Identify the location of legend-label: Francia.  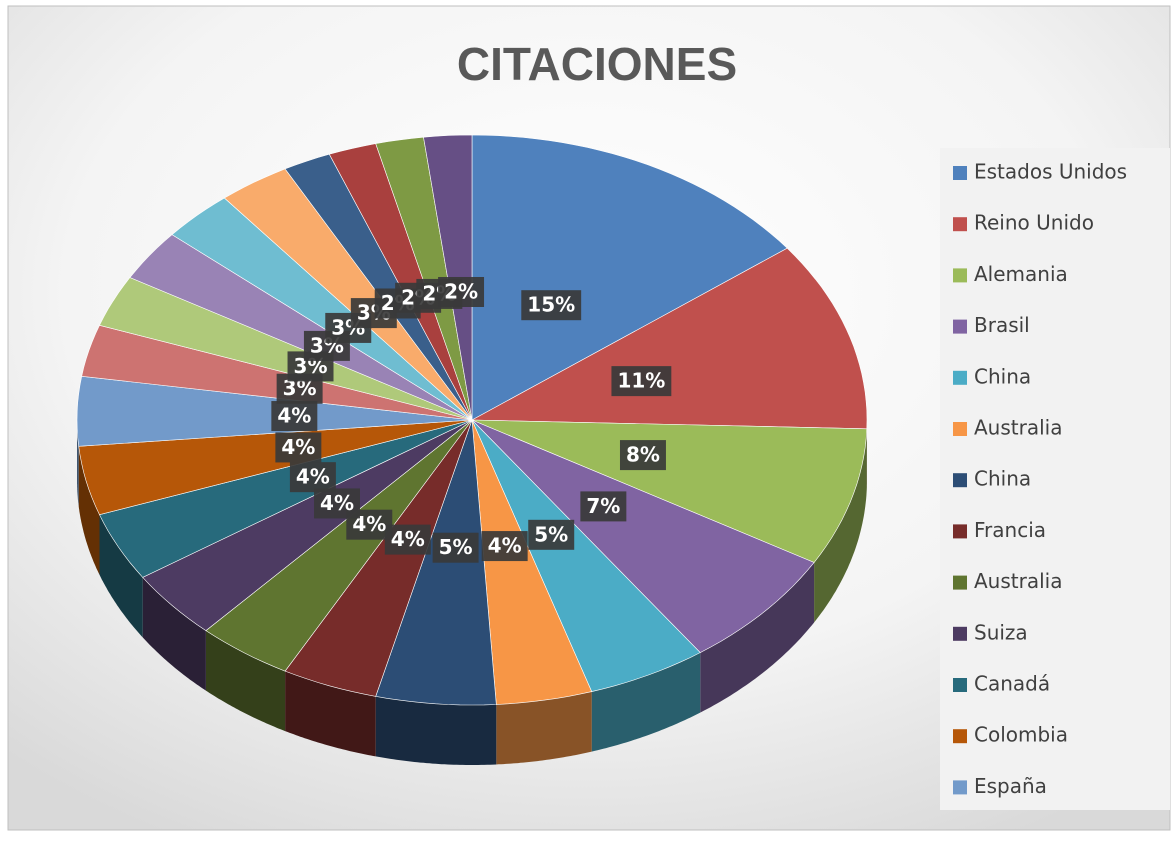
(1010, 530).